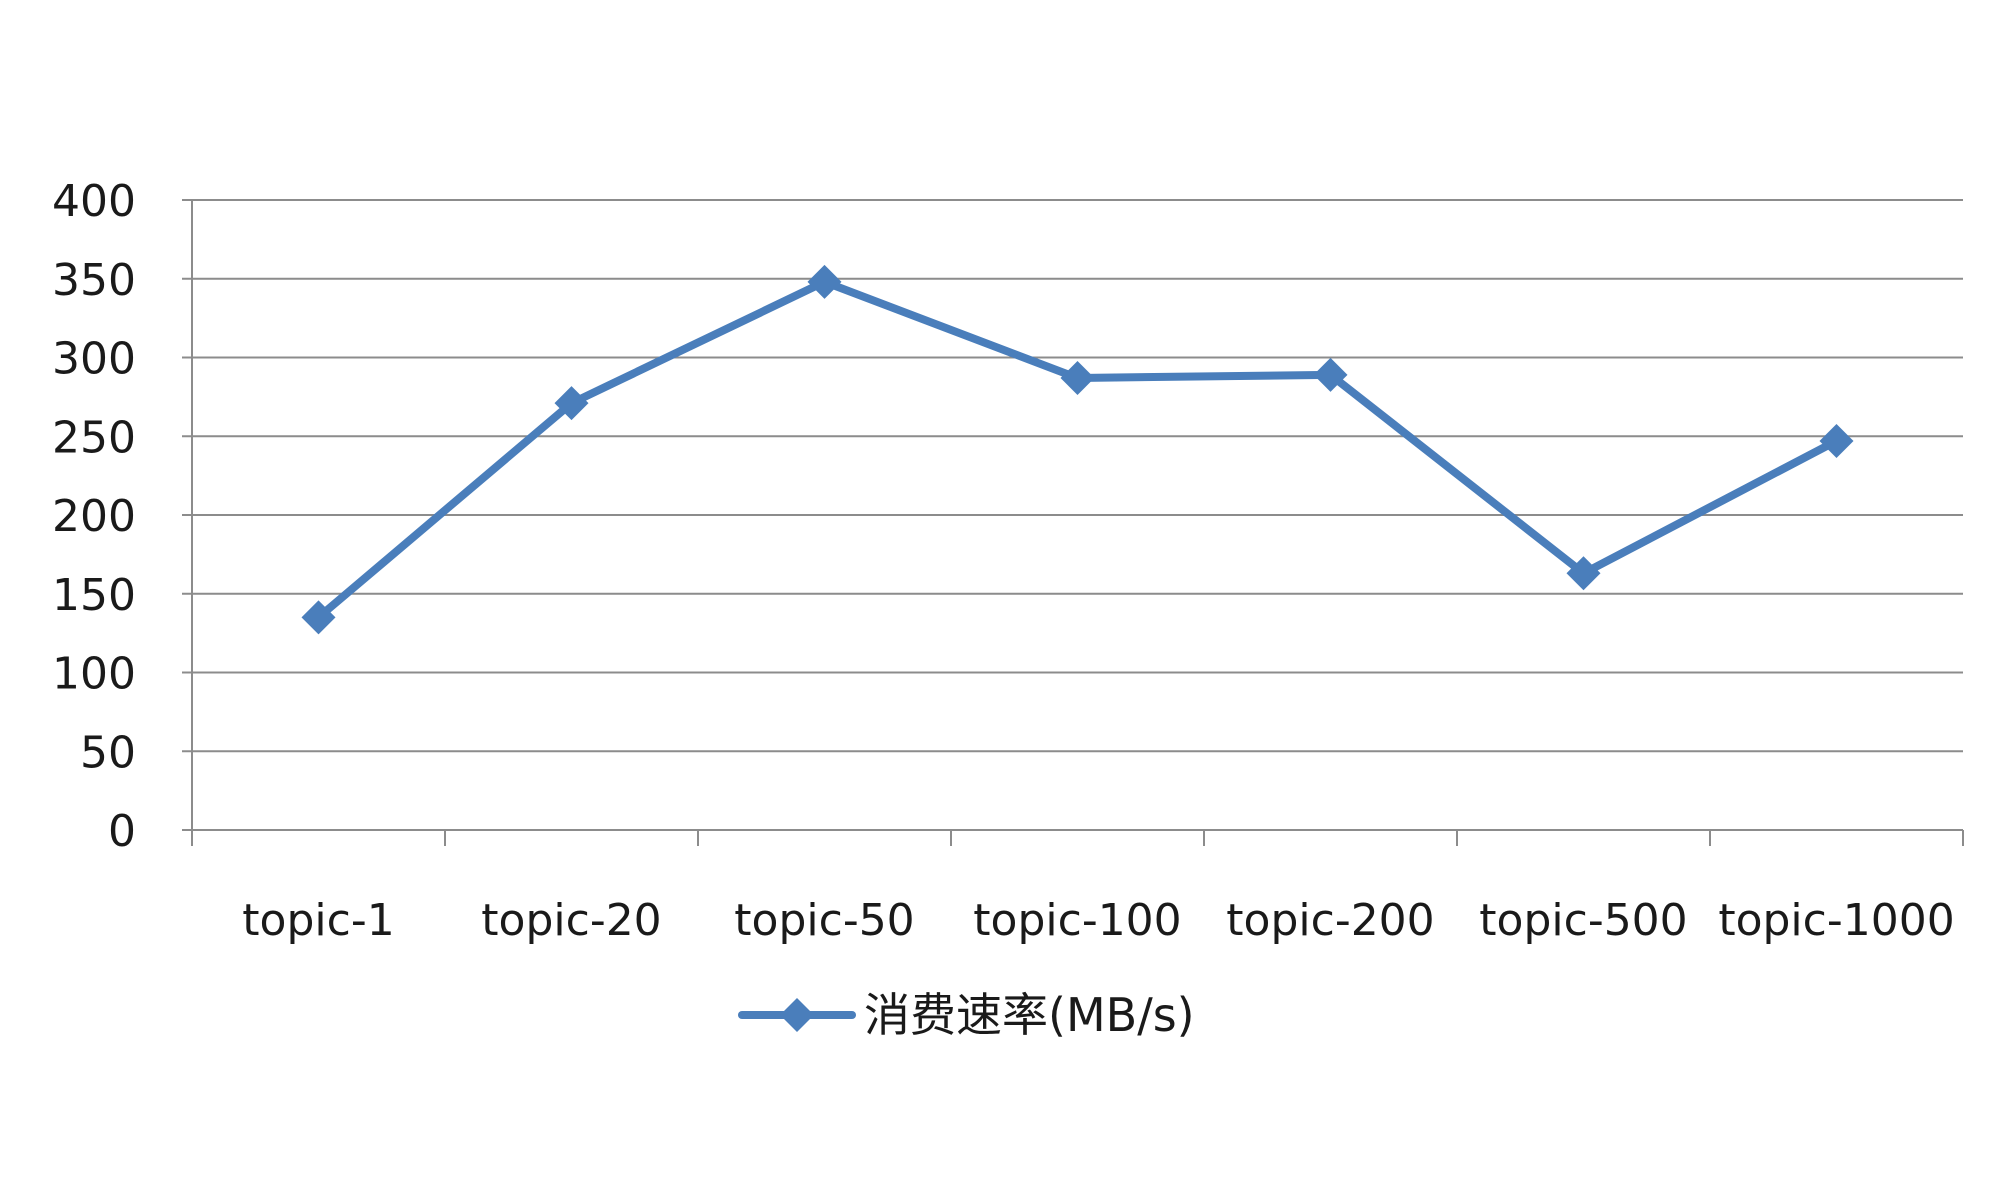  I want to click on y-tick-label: 50, so click(108, 752).